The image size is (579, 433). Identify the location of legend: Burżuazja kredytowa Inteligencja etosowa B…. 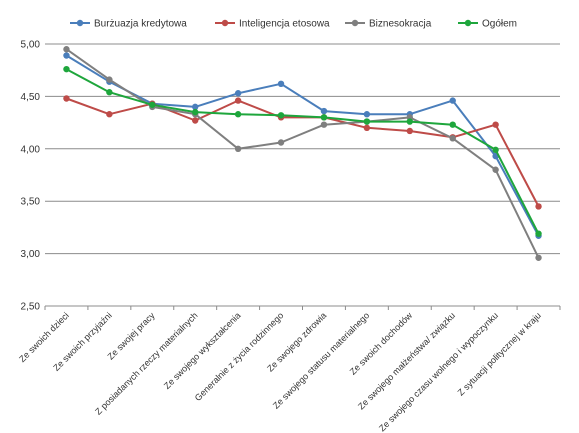
(293, 24).